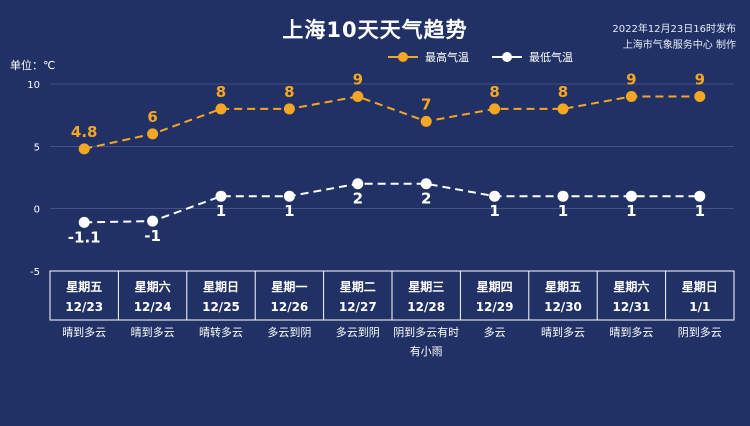  I want to click on publisher: 上海市气象服务中心 制作, so click(679, 45).